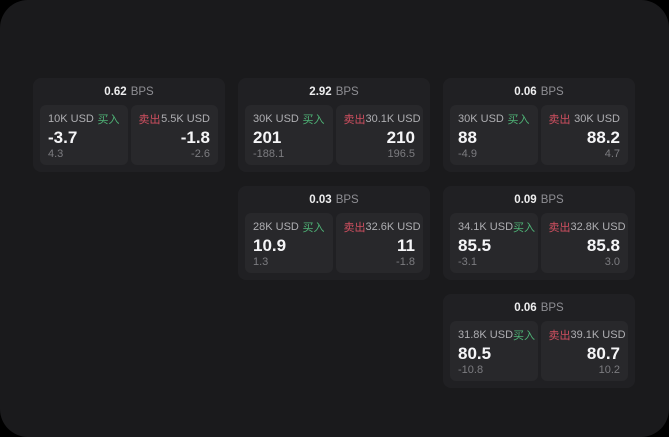 This screenshot has height=437, width=669. I want to click on sell-price: 88.2, so click(603, 137).